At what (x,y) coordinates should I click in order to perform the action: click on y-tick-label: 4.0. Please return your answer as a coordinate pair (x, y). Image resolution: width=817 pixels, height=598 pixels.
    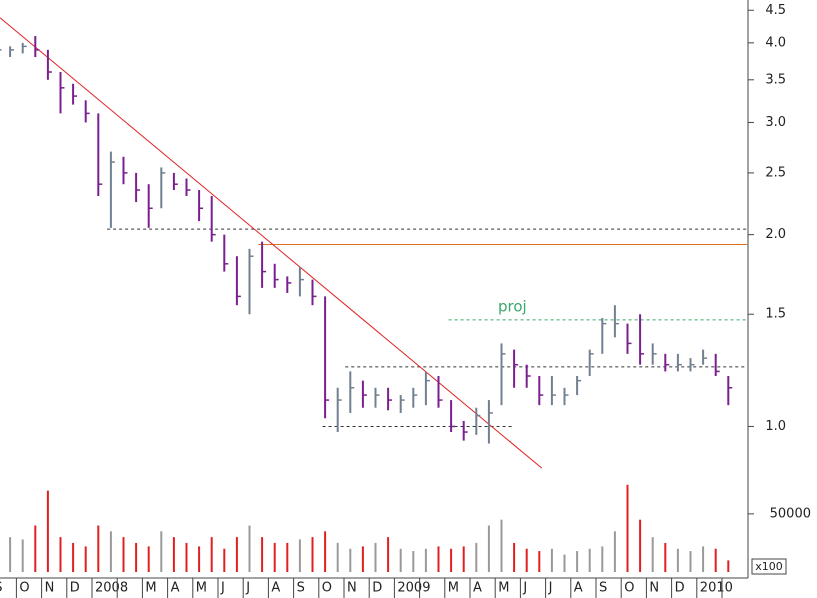
    Looking at the image, I should click on (775, 42).